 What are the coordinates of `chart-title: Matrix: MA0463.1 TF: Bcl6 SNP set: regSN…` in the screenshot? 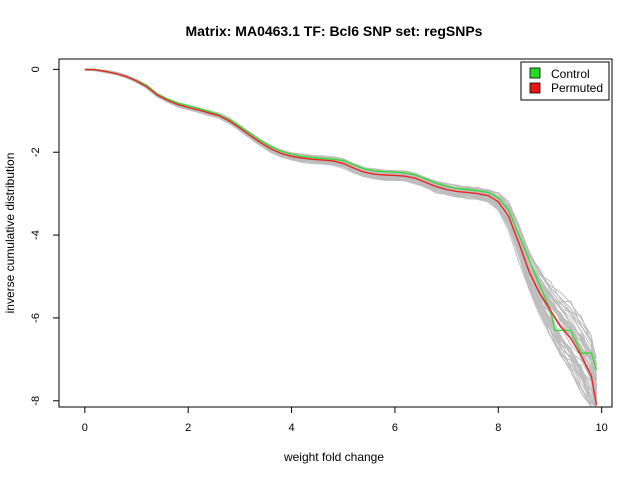 It's located at (334, 31).